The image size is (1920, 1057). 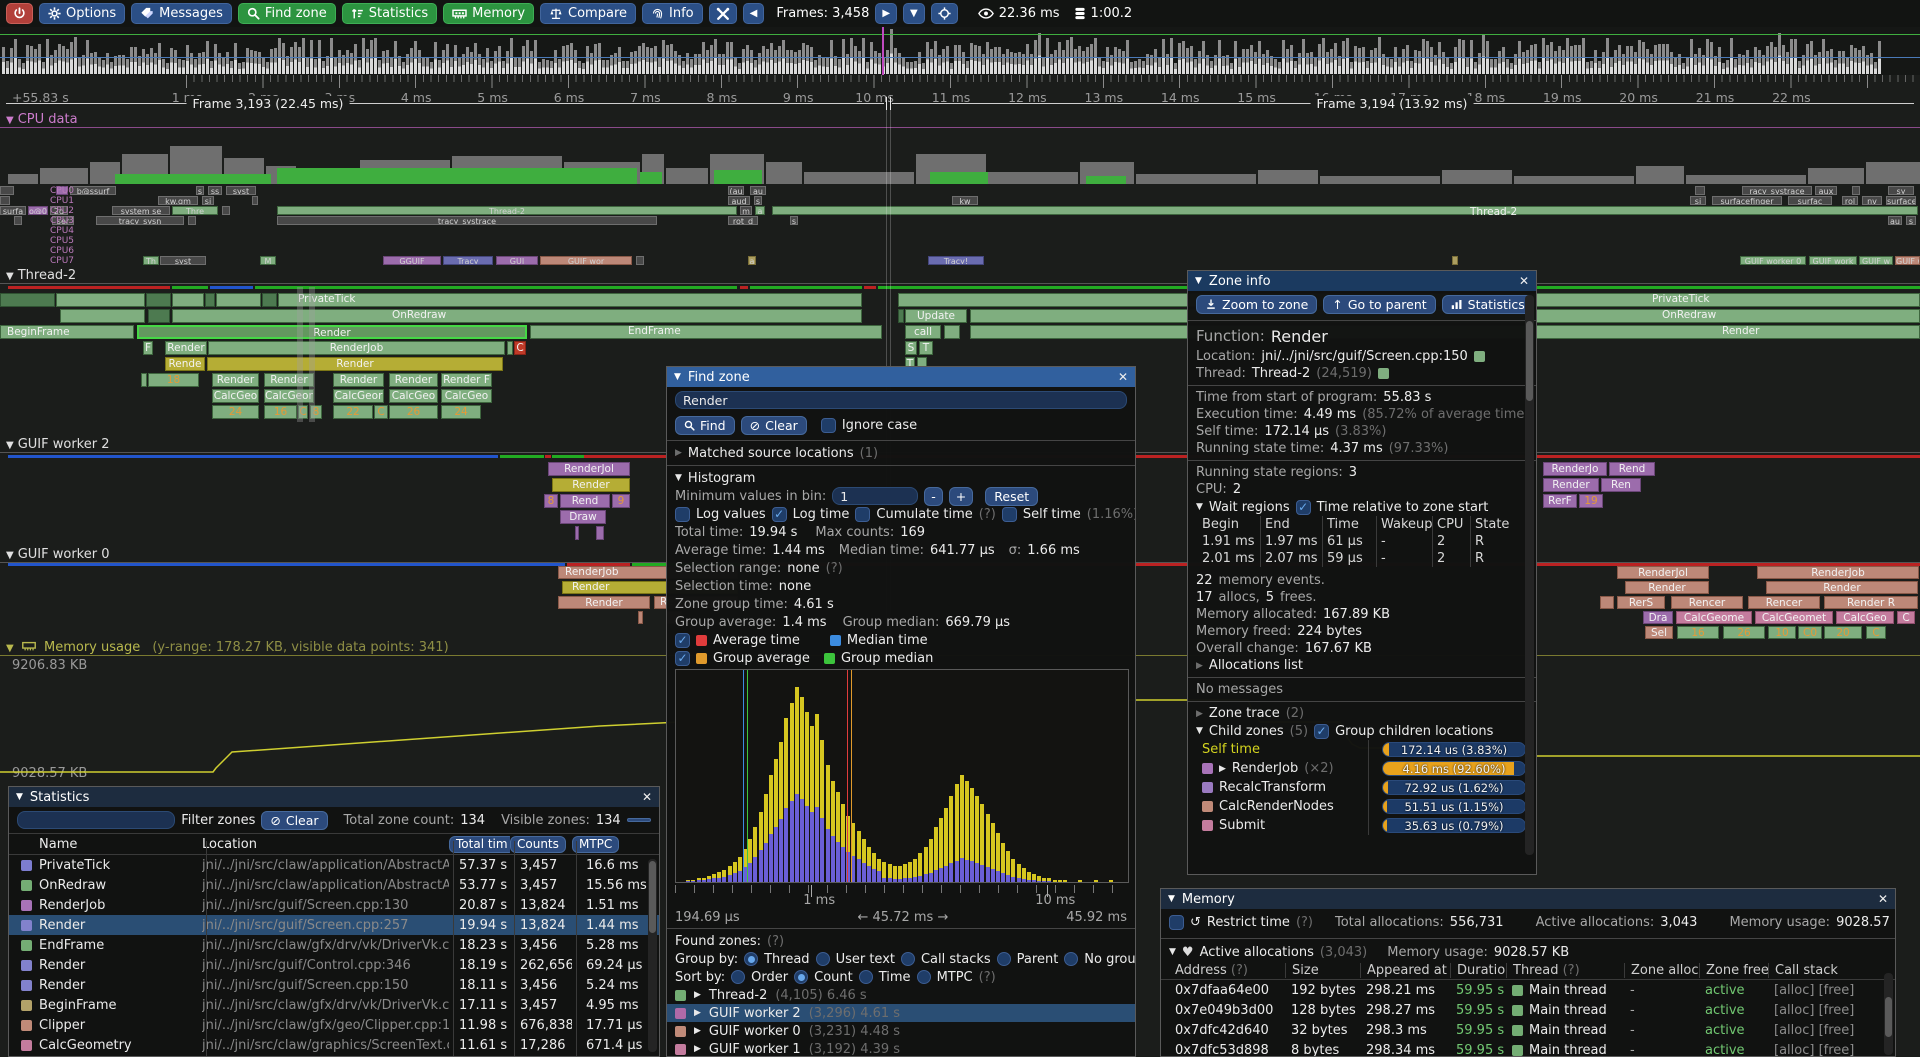 What do you see at coordinates (1621, 485) in the screenshot?
I see `timeline-zone: Ren` at bounding box center [1621, 485].